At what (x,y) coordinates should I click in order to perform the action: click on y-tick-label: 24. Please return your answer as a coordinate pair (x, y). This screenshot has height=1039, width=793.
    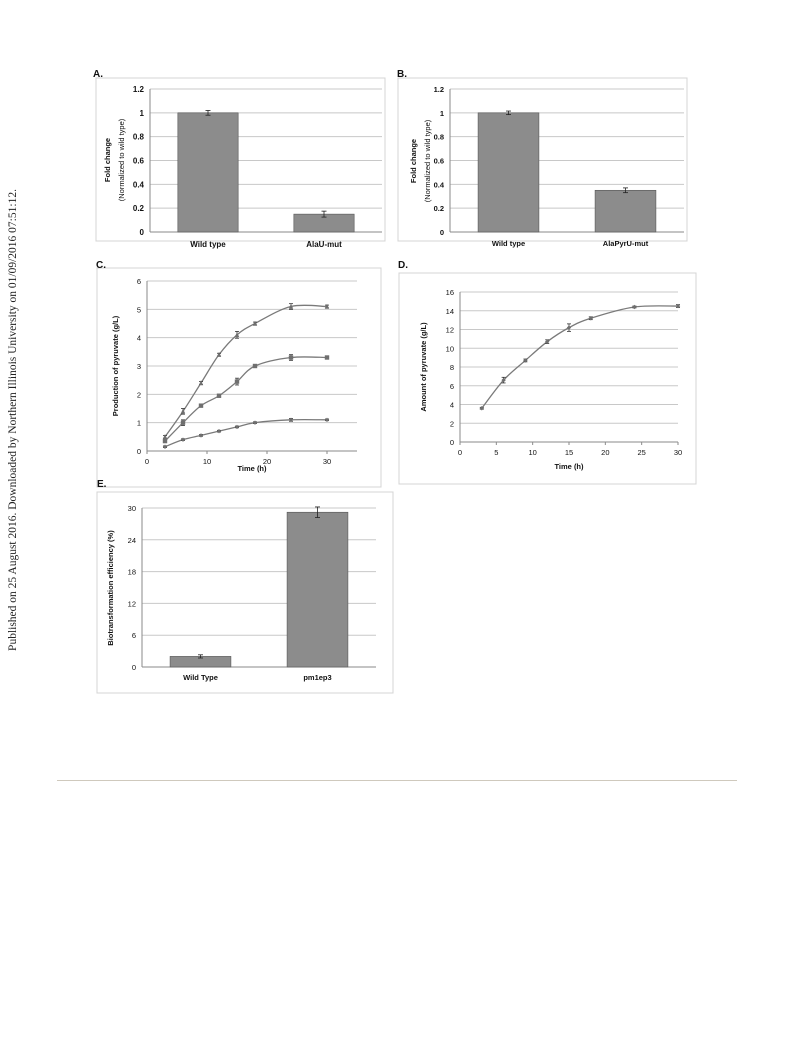
    Looking at the image, I should click on (132, 540).